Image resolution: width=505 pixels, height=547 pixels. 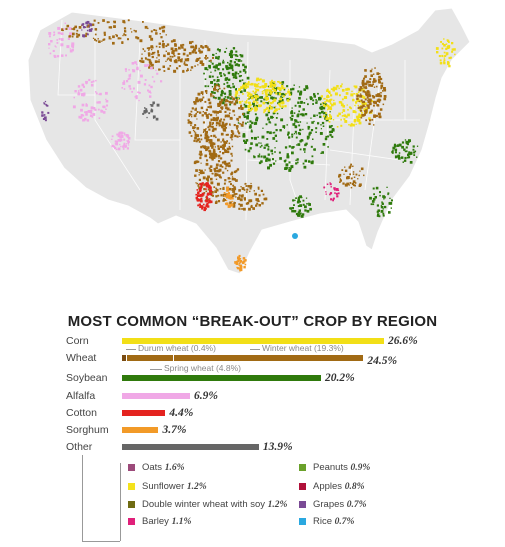 What do you see at coordinates (382, 361) in the screenshot?
I see `value-label: 24.5%` at bounding box center [382, 361].